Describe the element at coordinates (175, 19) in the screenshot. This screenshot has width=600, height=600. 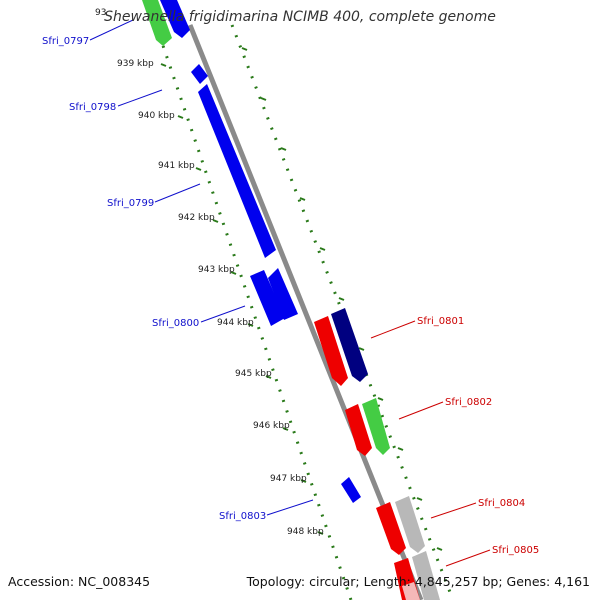
I see `gene-sfri-0797-blue` at that location.